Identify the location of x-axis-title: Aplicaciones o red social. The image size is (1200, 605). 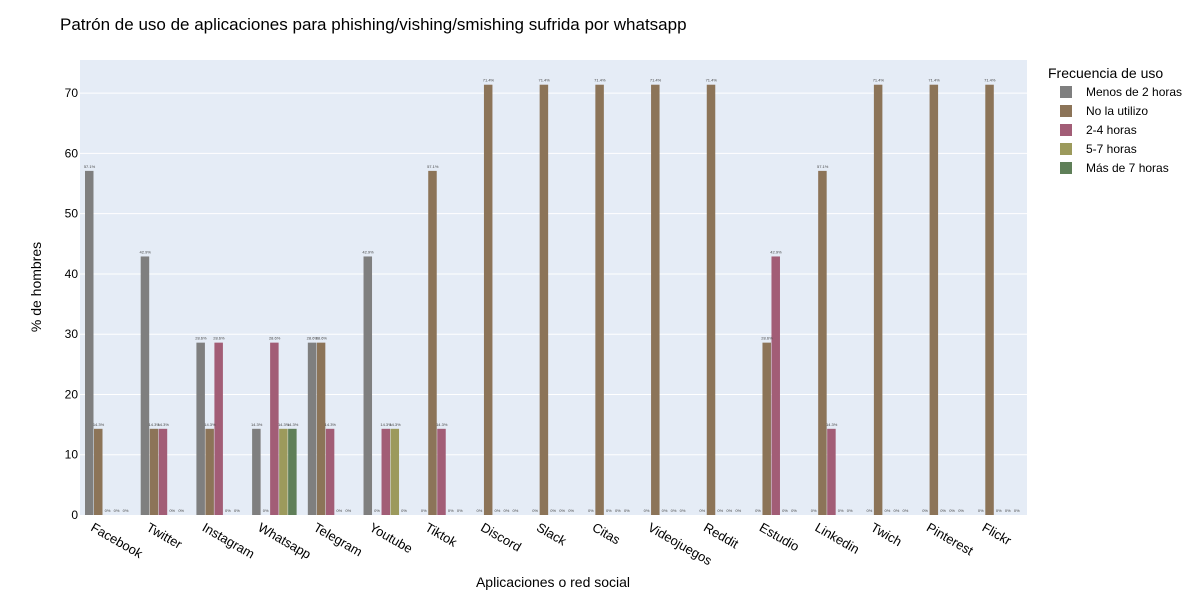
(553, 582).